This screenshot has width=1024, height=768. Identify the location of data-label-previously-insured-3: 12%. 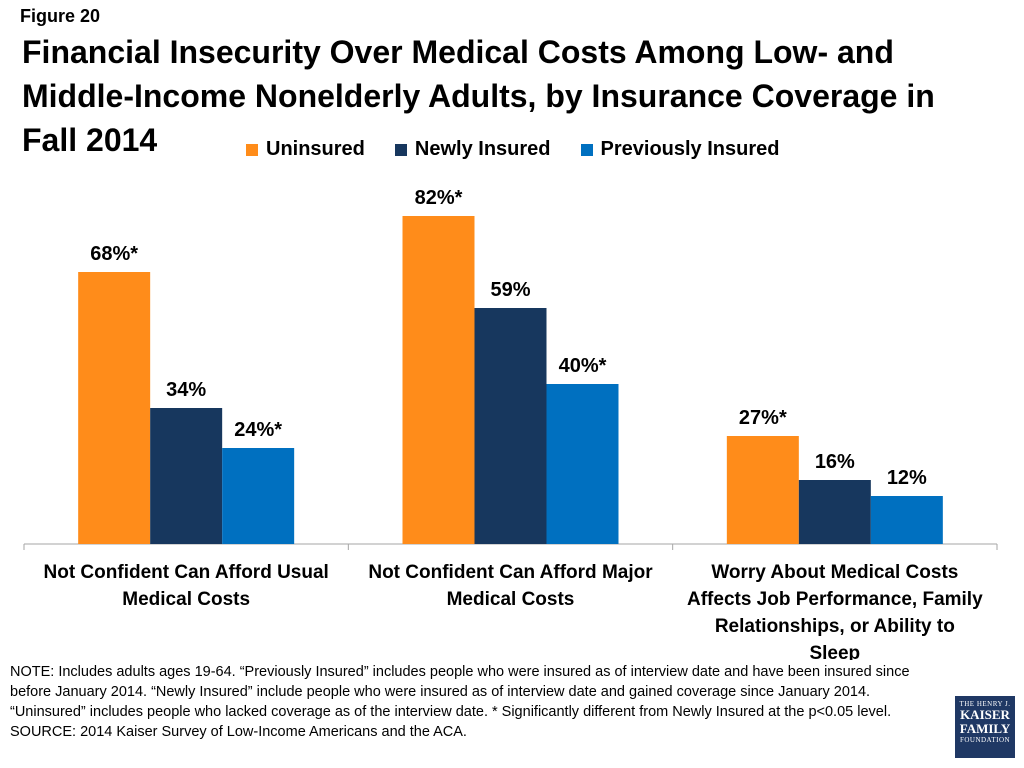
(907, 478).